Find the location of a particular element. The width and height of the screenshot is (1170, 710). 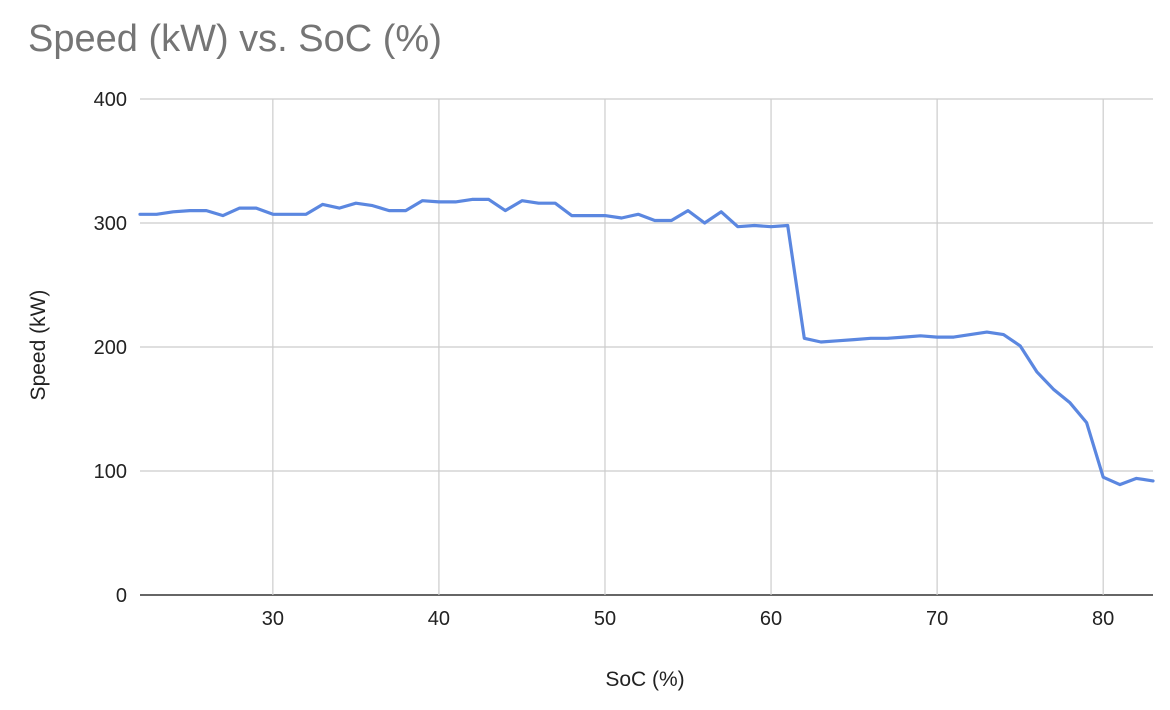

x-axis-title: SoC (%) is located at coordinates (644, 679).